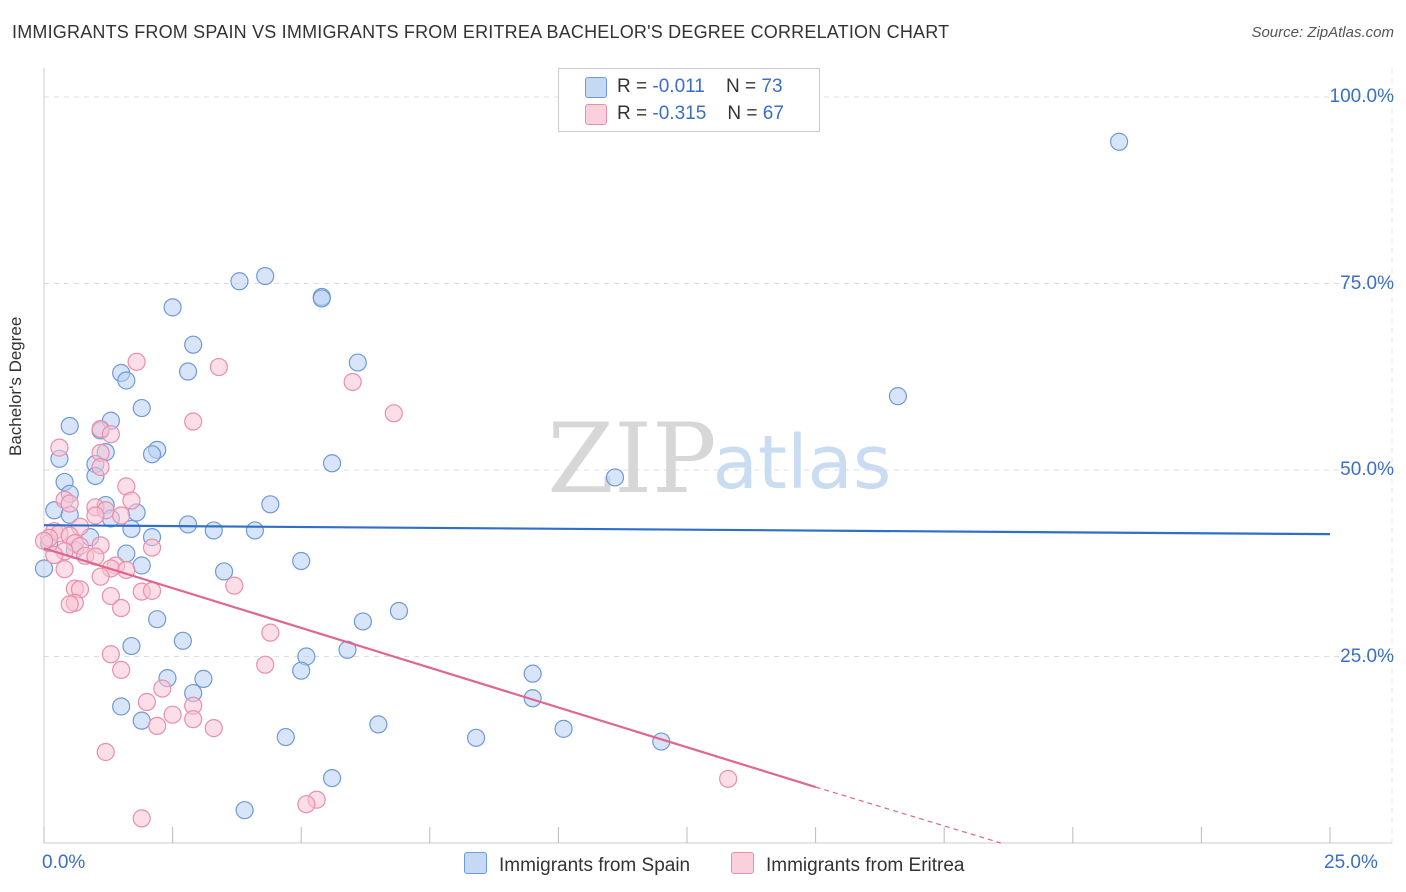 This screenshot has width=1406, height=892. I want to click on x-tick-label-min: 0.0%, so click(64, 862).